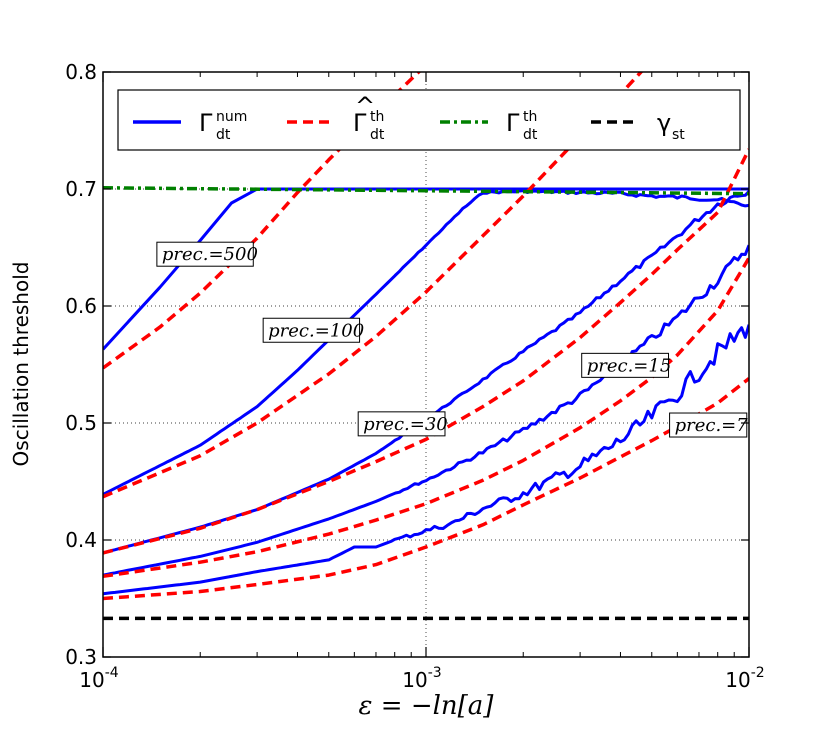  Describe the element at coordinates (429, 120) in the screenshot. I see `legend-box` at that location.